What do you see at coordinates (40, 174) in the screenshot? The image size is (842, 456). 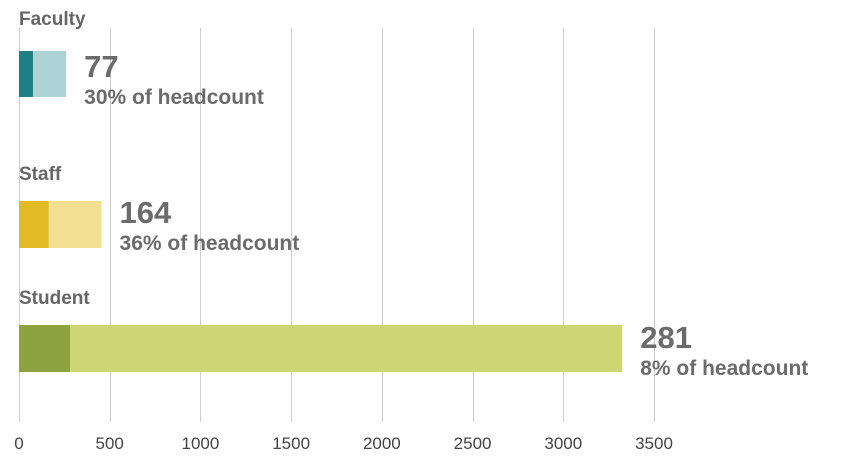 I see `category-label-staff: Staff` at bounding box center [40, 174].